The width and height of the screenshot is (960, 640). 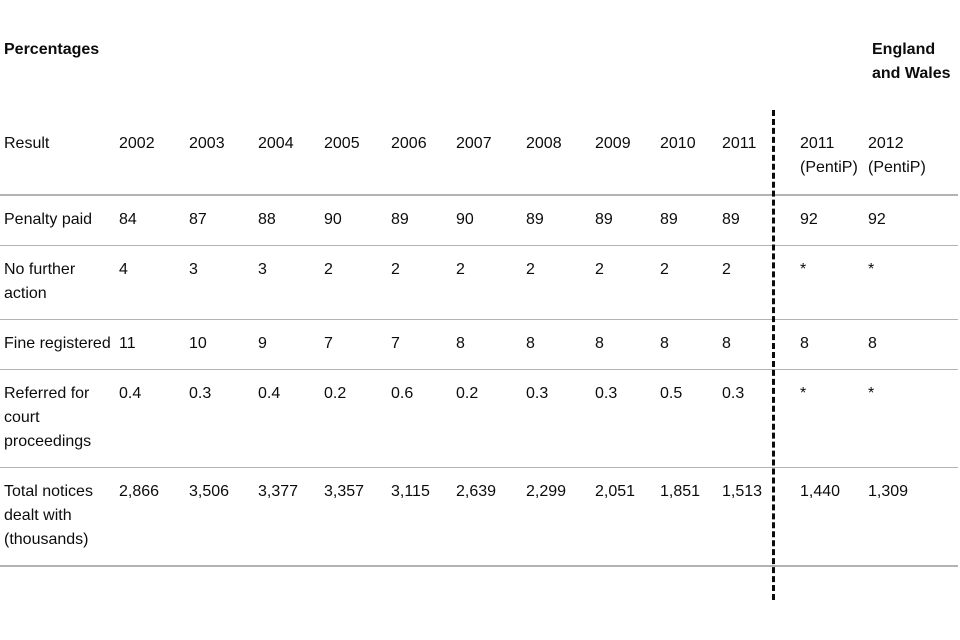 What do you see at coordinates (888, 491) in the screenshot?
I see `table-cell: 1,309` at bounding box center [888, 491].